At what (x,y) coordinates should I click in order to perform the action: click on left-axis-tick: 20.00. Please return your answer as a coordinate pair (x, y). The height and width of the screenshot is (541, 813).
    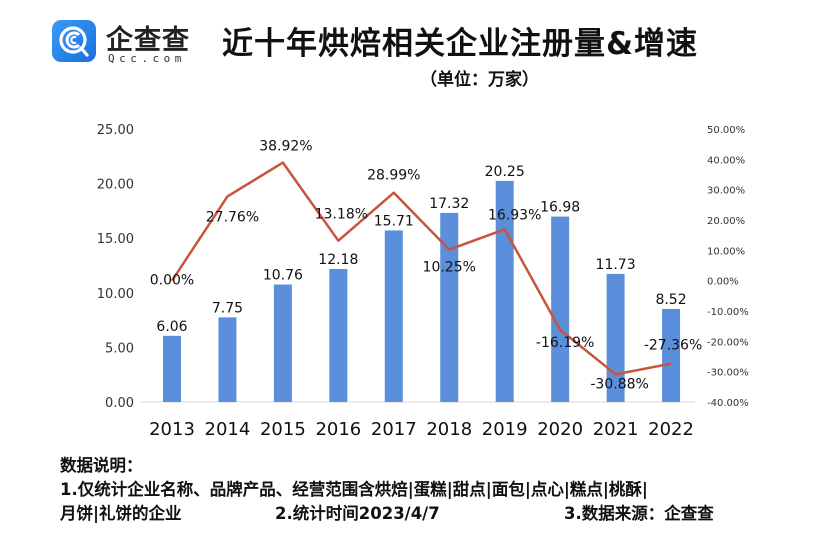
    Looking at the image, I should click on (115, 185).